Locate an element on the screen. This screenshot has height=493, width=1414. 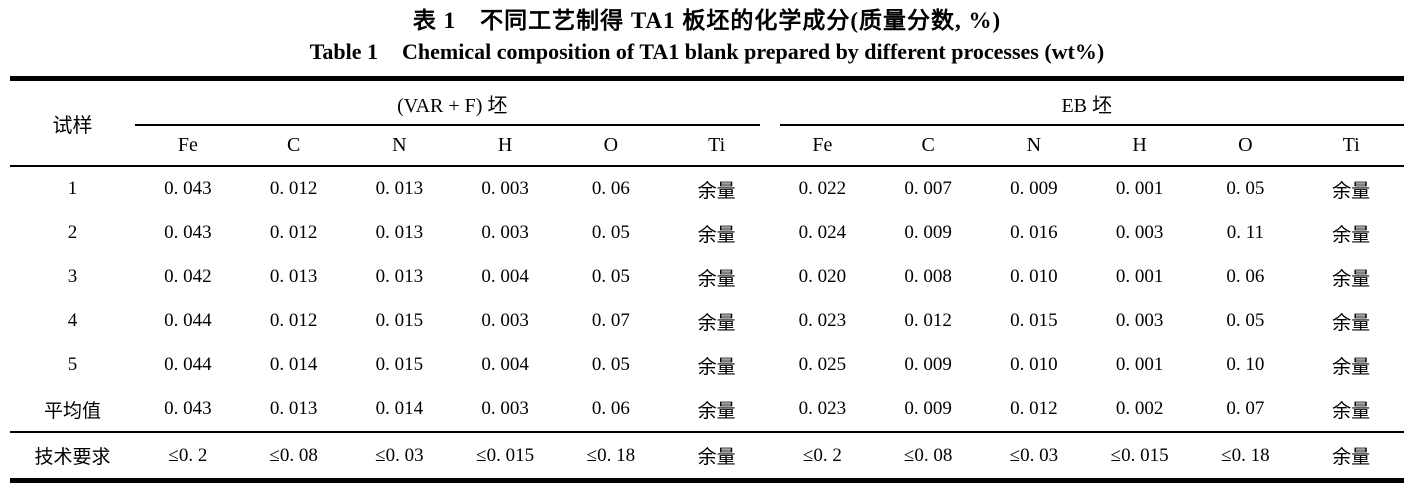
row-label: 4 is located at coordinates (72, 320).